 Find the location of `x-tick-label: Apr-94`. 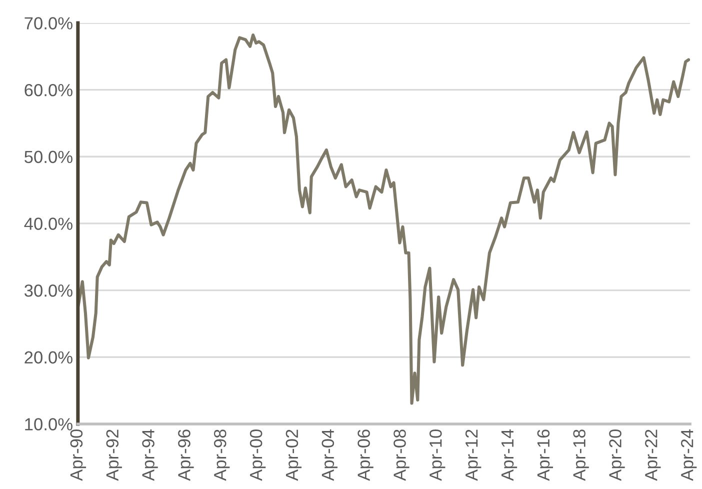

x-tick-label: Apr-94 is located at coordinates (150, 455).